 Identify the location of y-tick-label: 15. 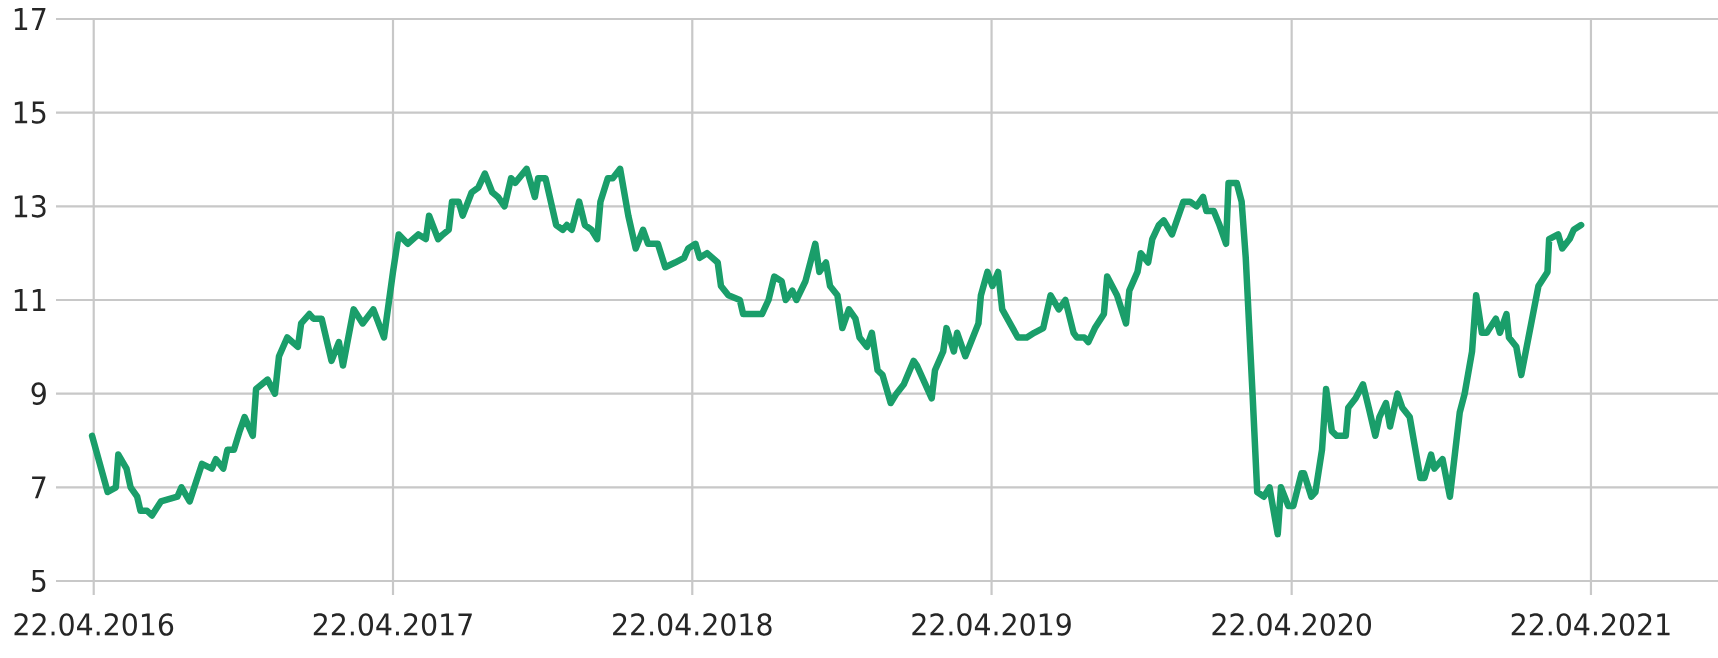
(30, 112).